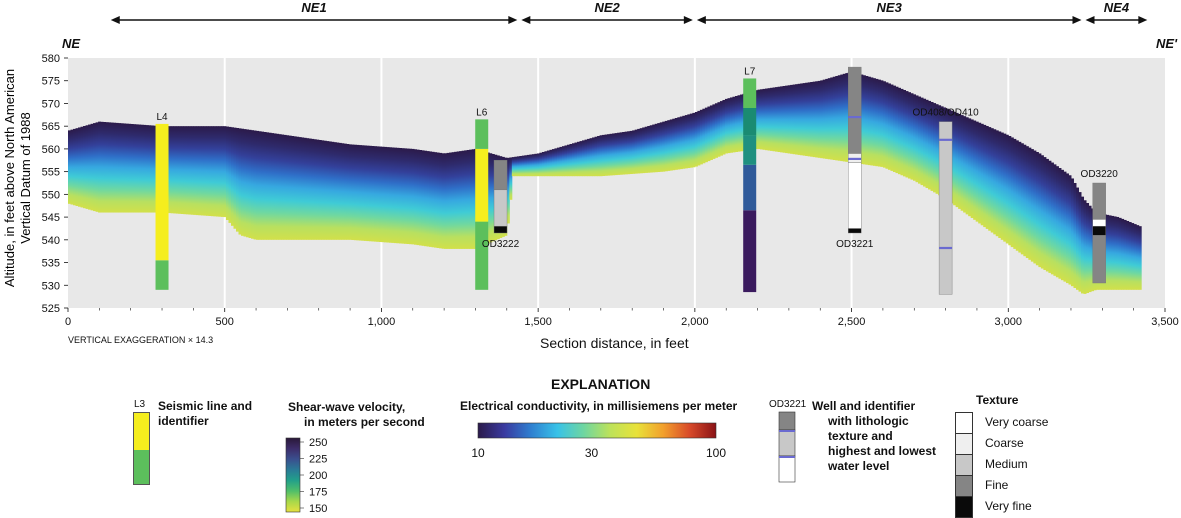  I want to click on y-tick-label: 530, so click(51, 286).